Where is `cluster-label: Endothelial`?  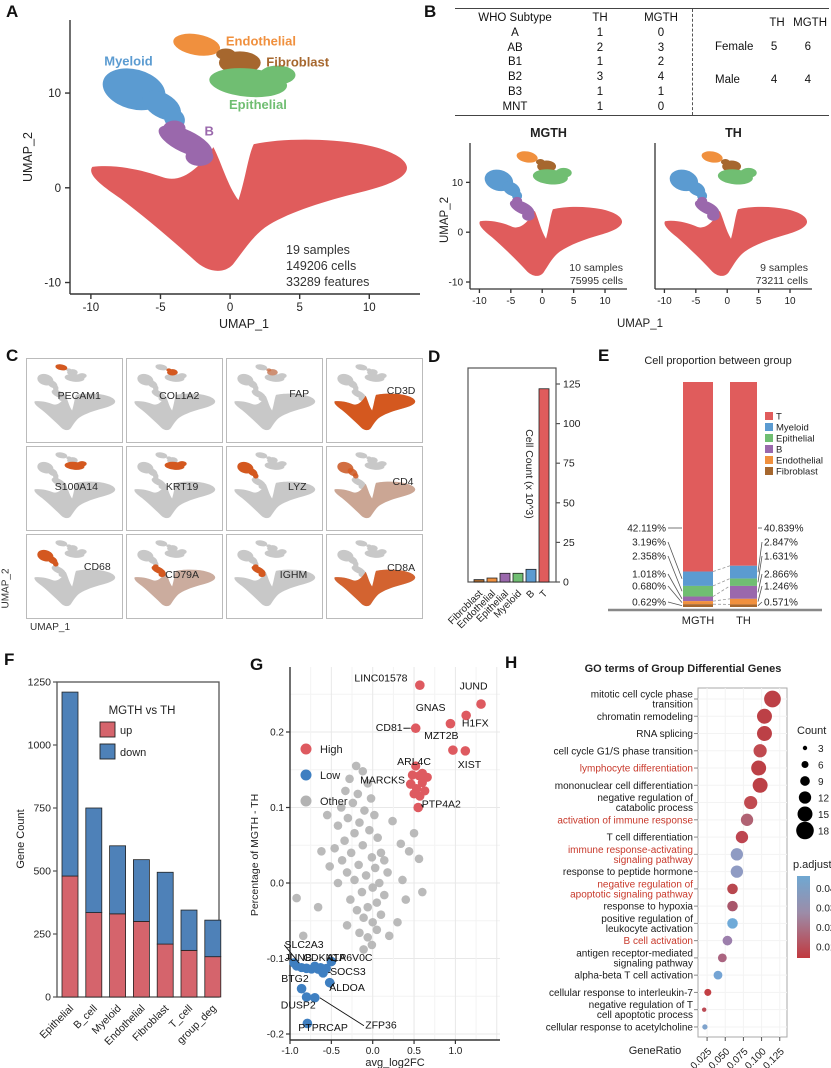 cluster-label: Endothelial is located at coordinates (261, 41).